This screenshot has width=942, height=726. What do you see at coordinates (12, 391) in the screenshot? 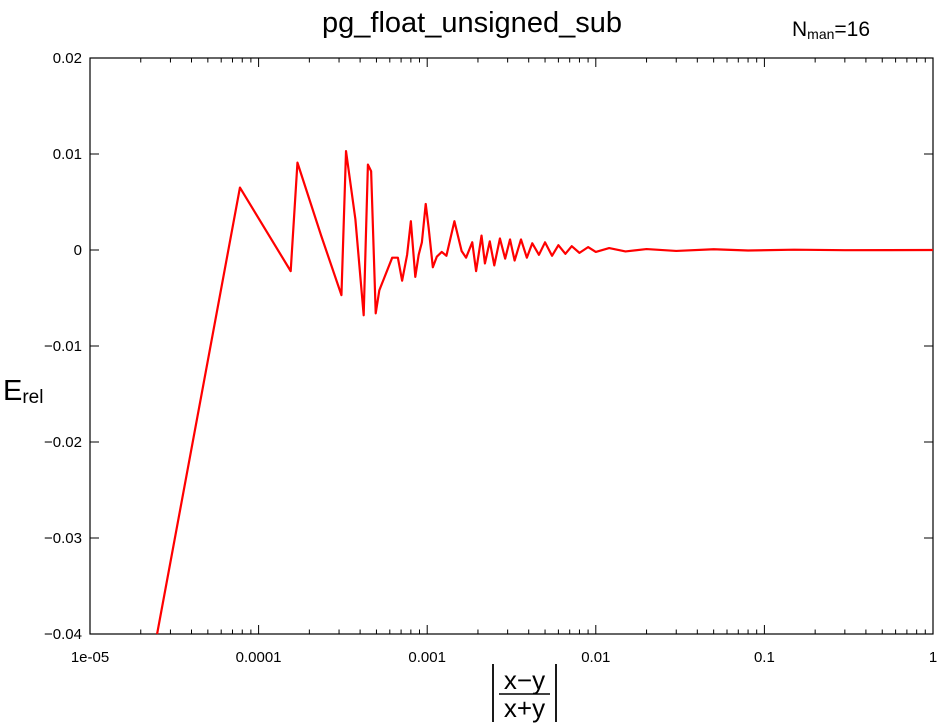
I see `y-axis-label-main: E` at bounding box center [12, 391].